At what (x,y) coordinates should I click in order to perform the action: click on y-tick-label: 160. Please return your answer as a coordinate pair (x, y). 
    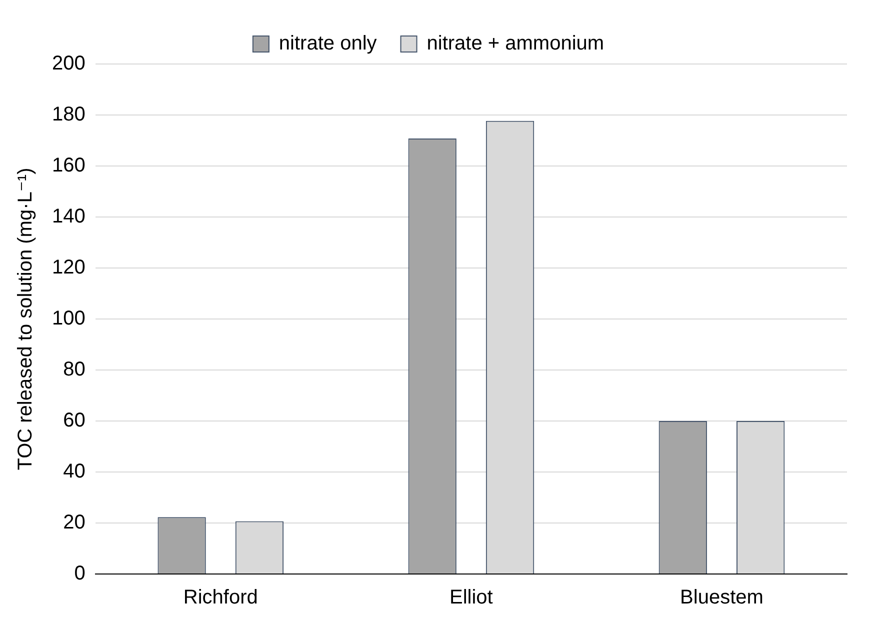
    Looking at the image, I should click on (69, 165).